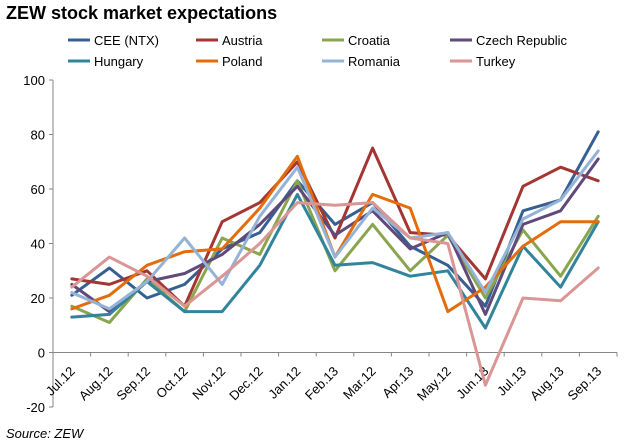 This screenshot has width=640, height=448. What do you see at coordinates (38, 244) in the screenshot?
I see `y-tick-label: 40` at bounding box center [38, 244].